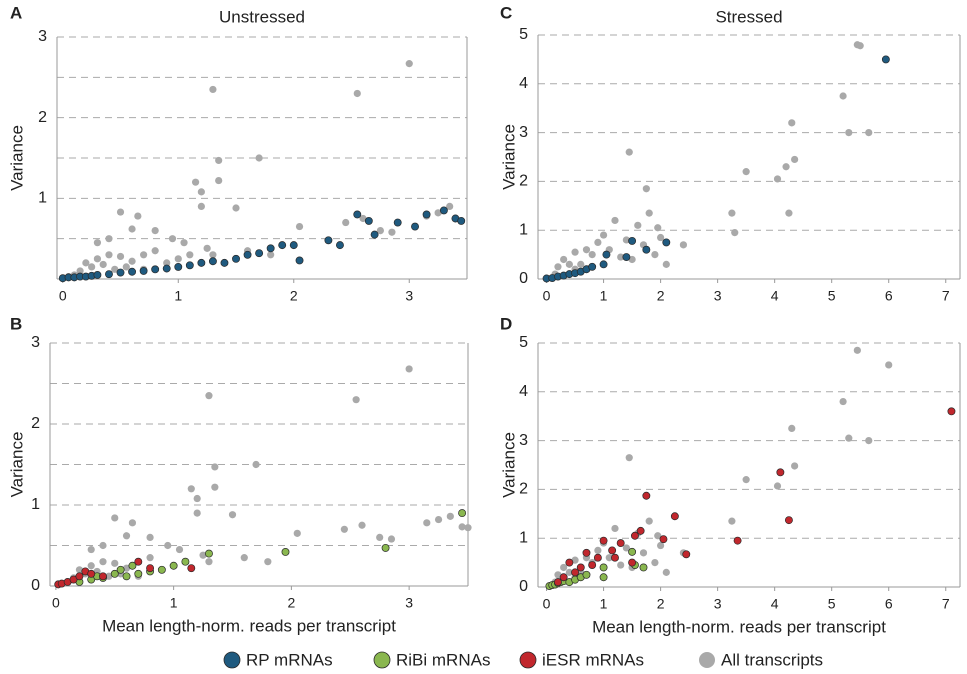  Describe the element at coordinates (661, 296) in the screenshot. I see `x-tick-label: 2` at that location.